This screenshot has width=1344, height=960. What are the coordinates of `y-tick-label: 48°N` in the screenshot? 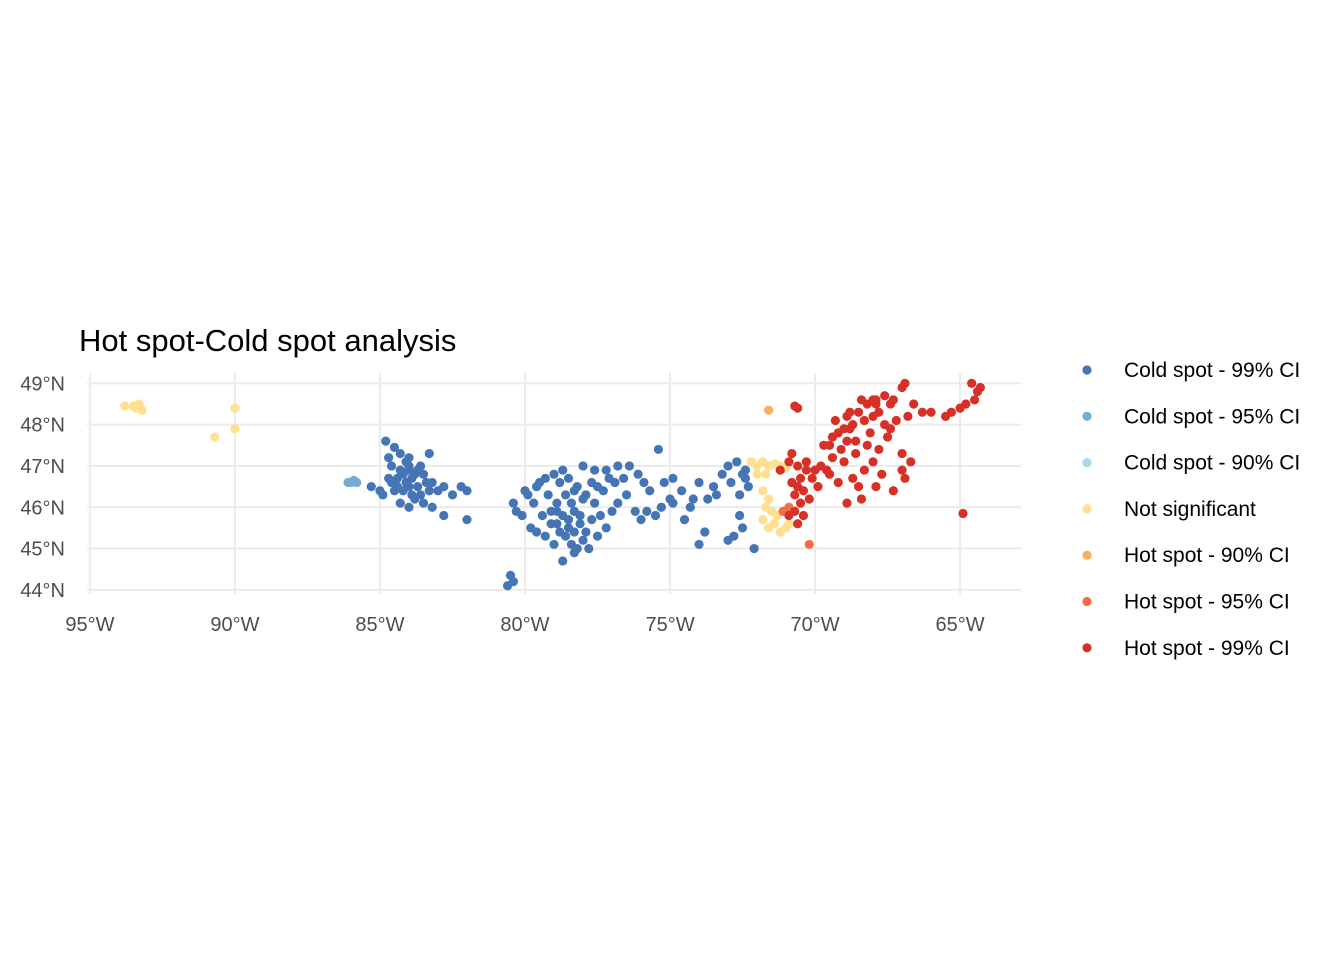 It's located at (42, 426).